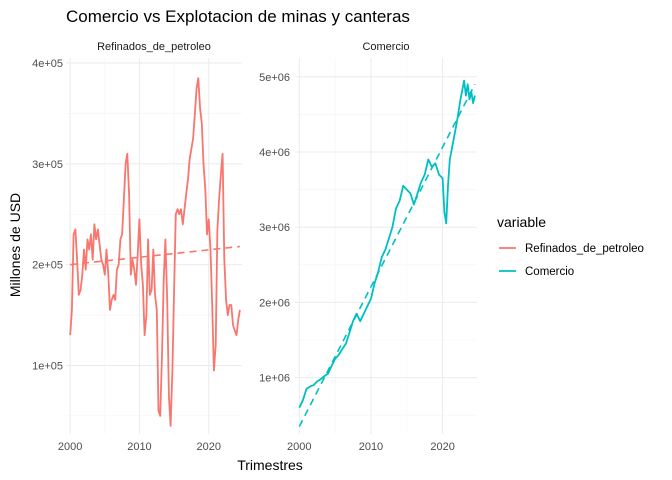 This screenshot has height=480, width=672. I want to click on y-tick-label: 1e+06, so click(274, 379).